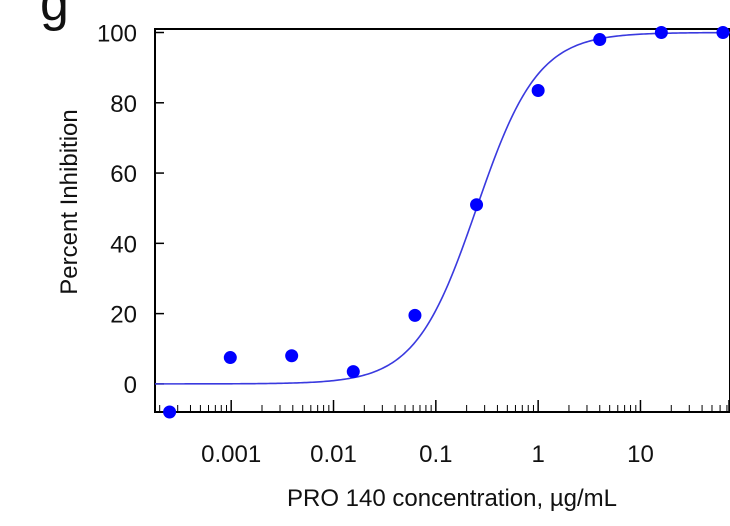 The image size is (730, 526). I want to click on y-tick-label: 20, so click(123, 315).